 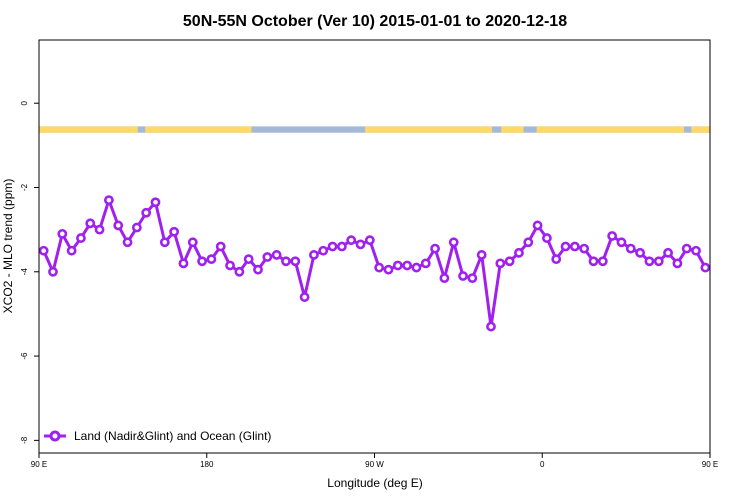 I want to click on x-axis-ticks: 90 E 180 90 W 0 90 E, so click(x=374, y=461).